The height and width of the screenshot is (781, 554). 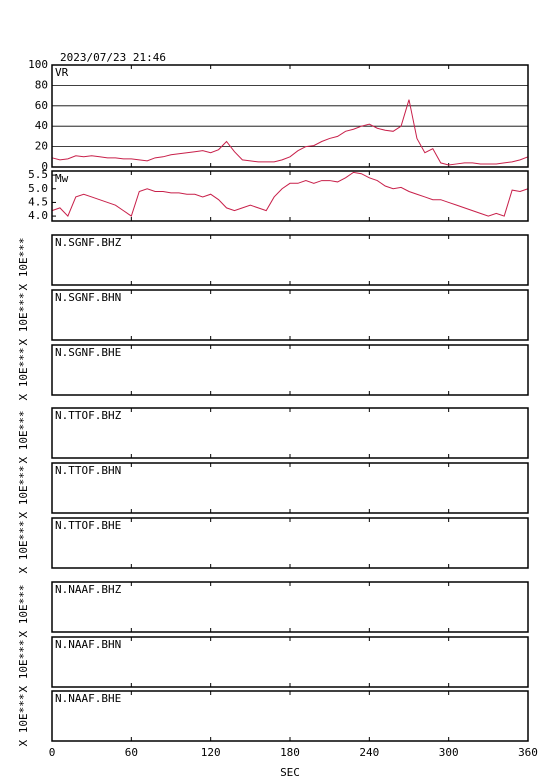 What do you see at coordinates (41, 125) in the screenshot?
I see `y-tick-label: 40` at bounding box center [41, 125].